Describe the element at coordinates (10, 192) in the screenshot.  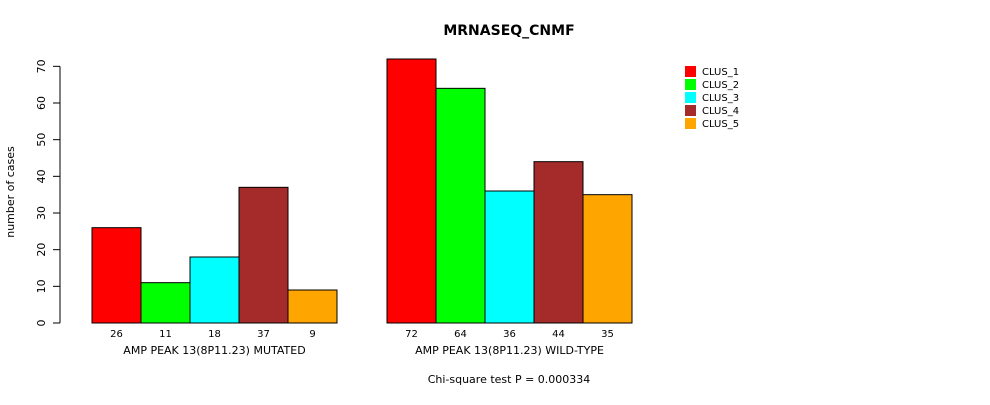
I see `y-axis-label: number of cases` at that location.